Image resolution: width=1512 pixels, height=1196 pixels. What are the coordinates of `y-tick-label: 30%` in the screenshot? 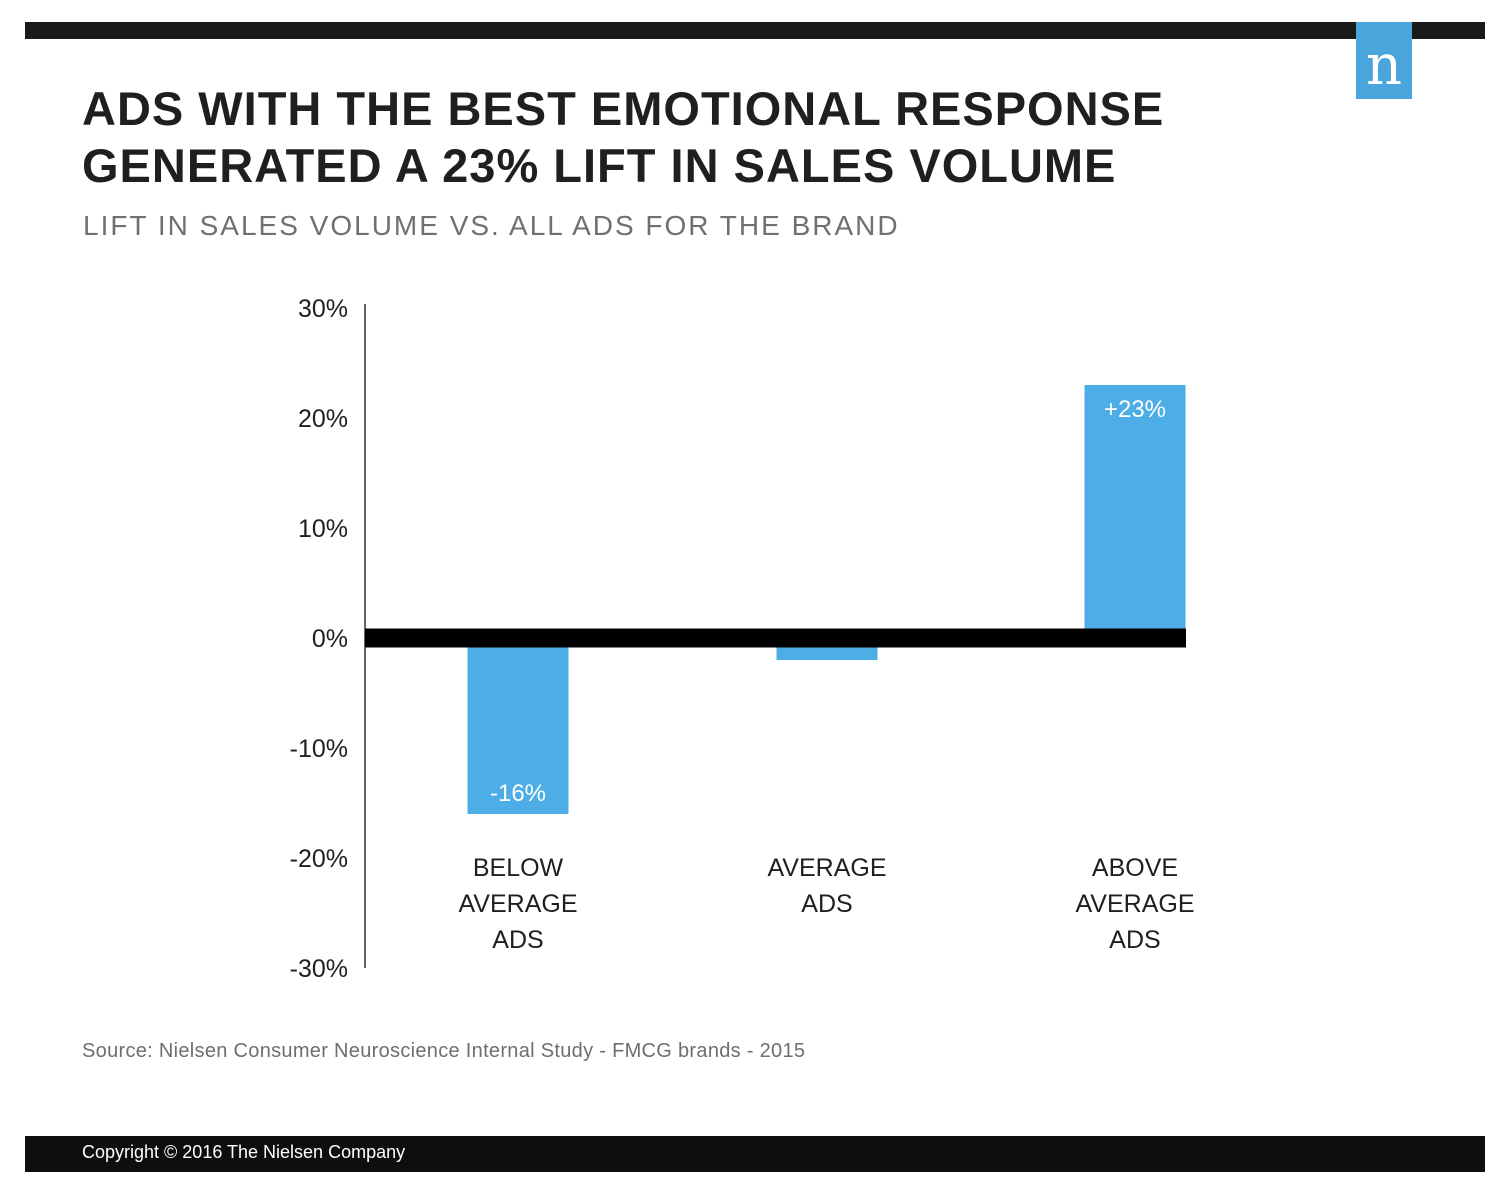 It's located at (323, 309).